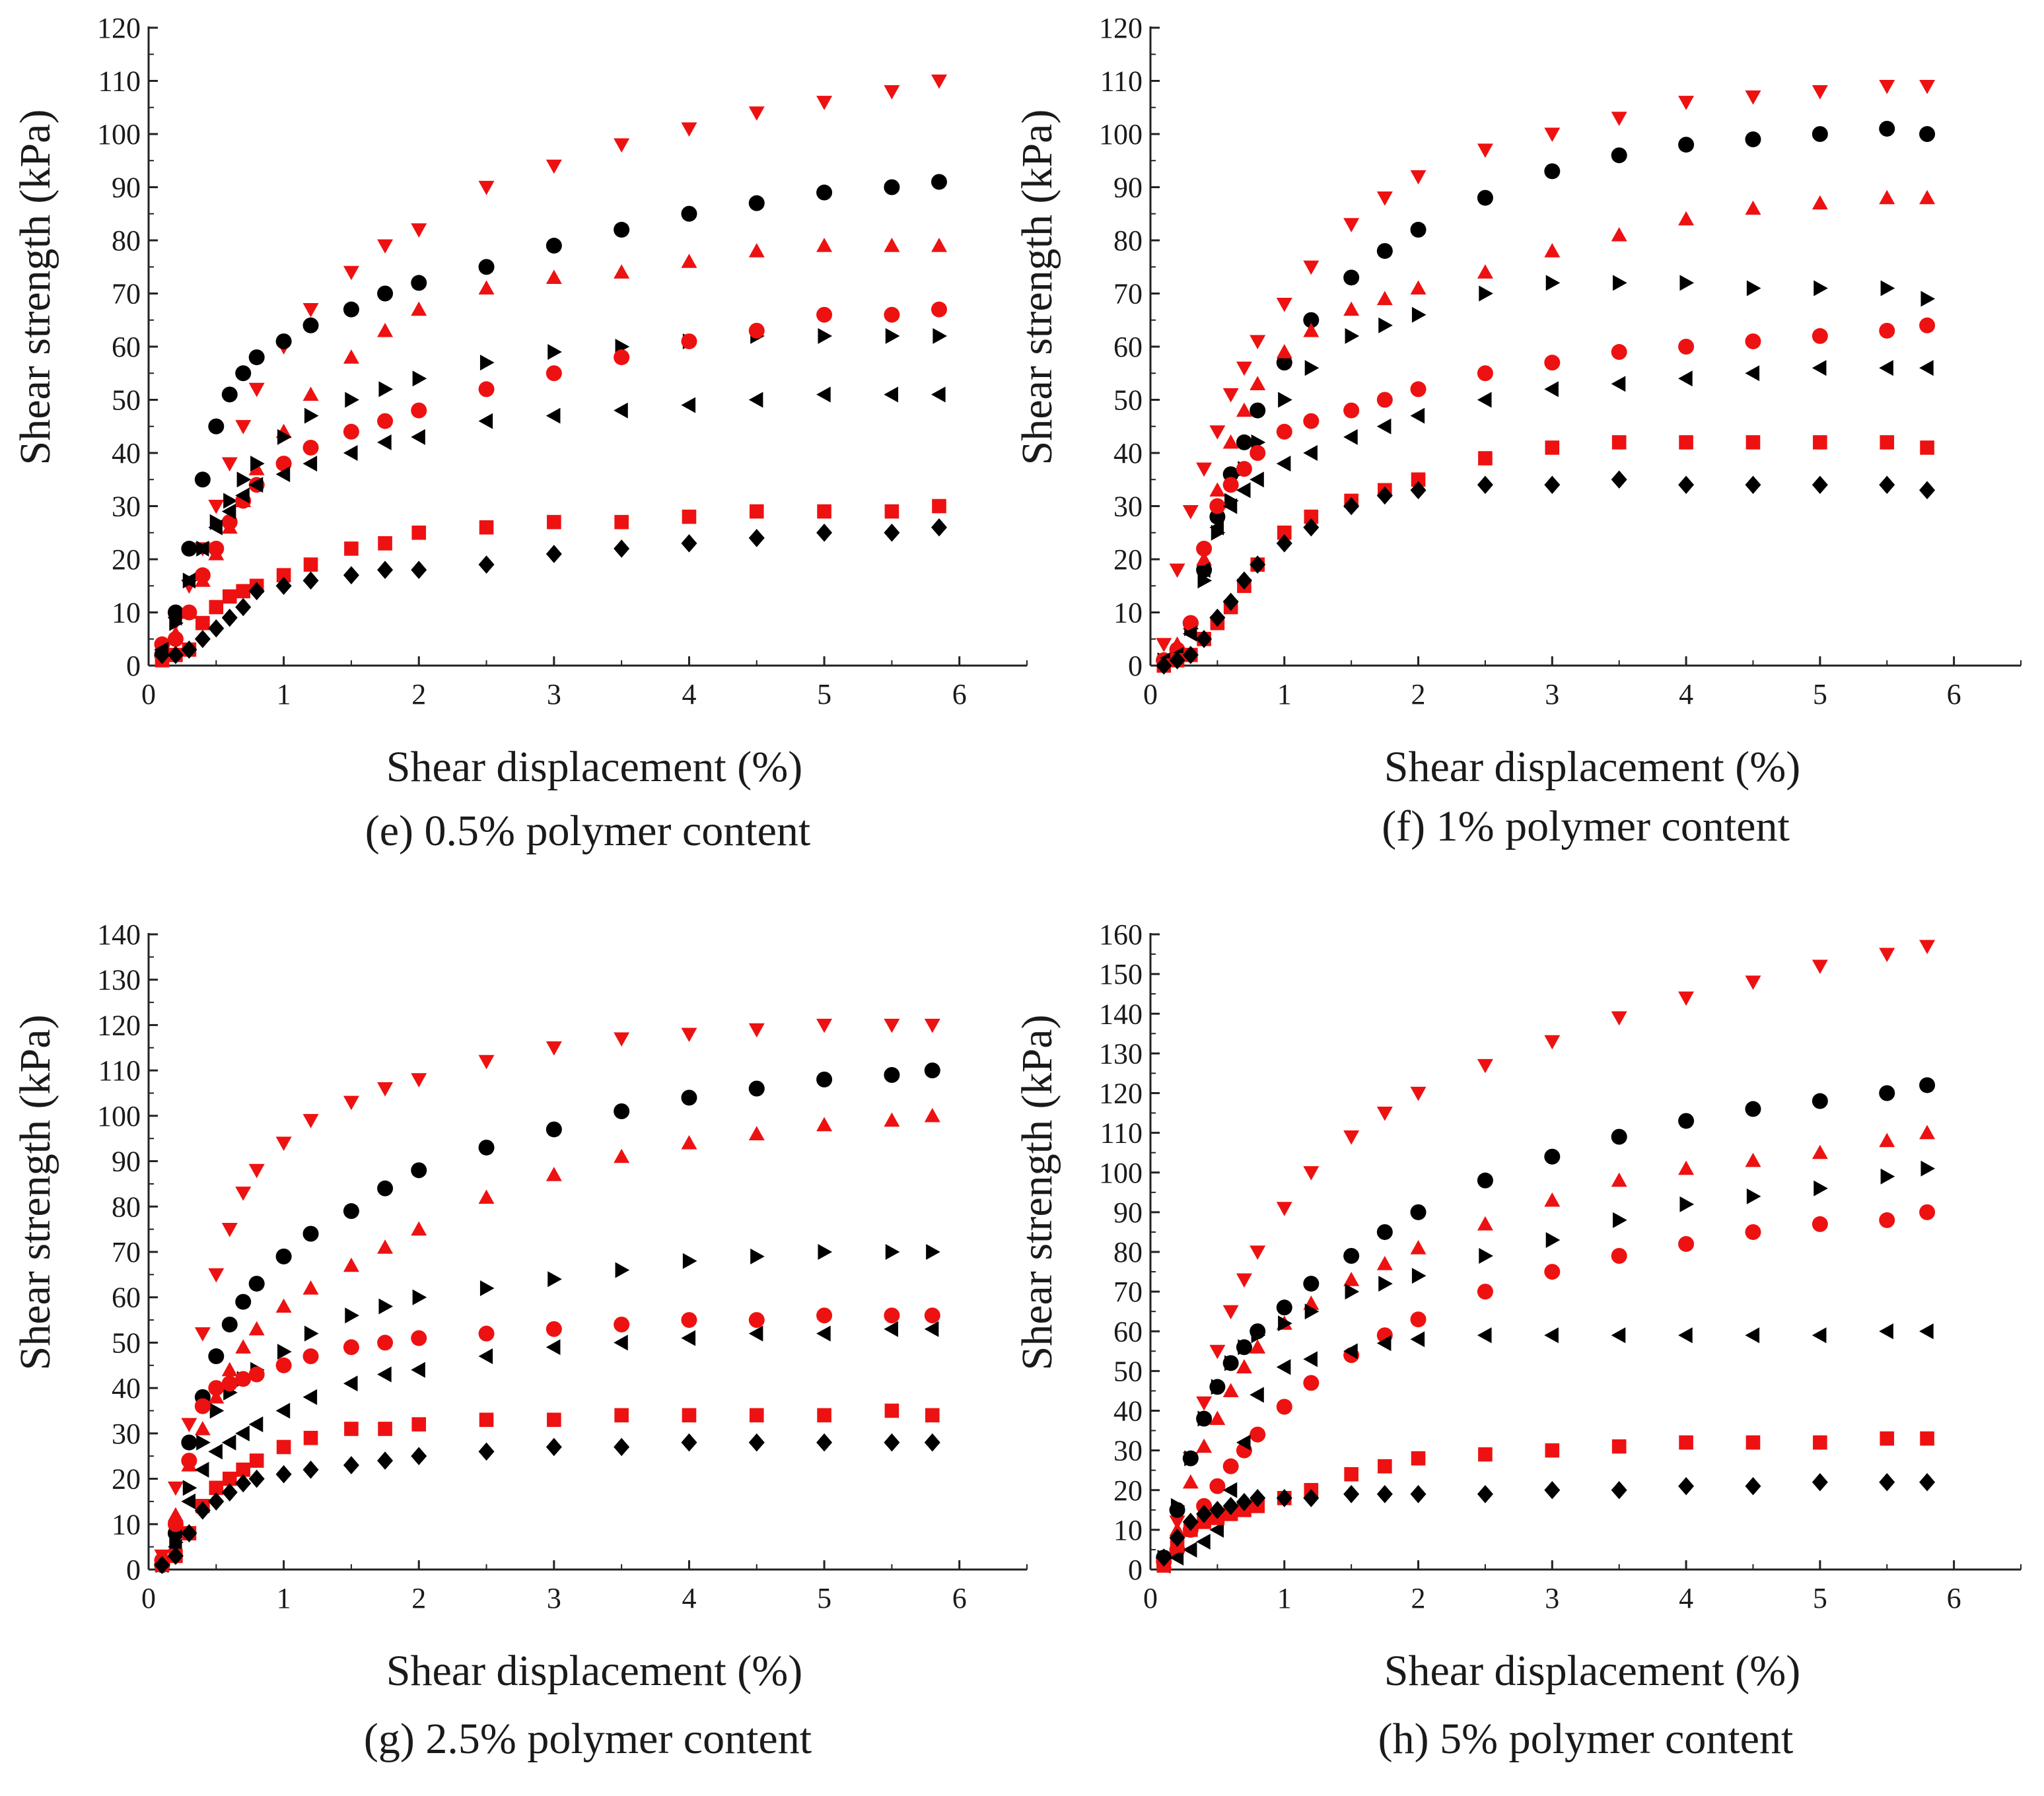 This screenshot has width=2044, height=1796. Describe the element at coordinates (547, 1317) in the screenshot. I see `series-s2` at that location.